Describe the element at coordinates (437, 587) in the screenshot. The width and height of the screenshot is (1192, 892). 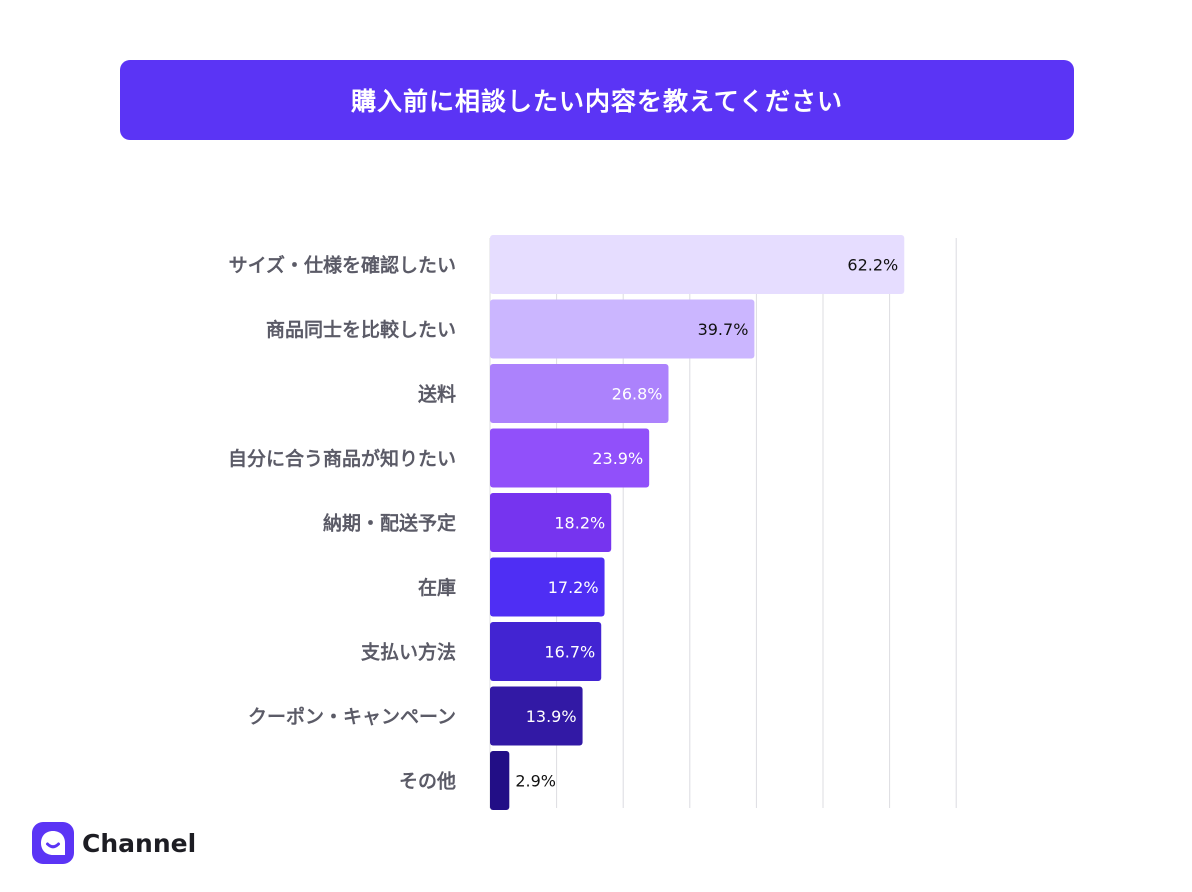
I see `category-label: 在庫` at that location.